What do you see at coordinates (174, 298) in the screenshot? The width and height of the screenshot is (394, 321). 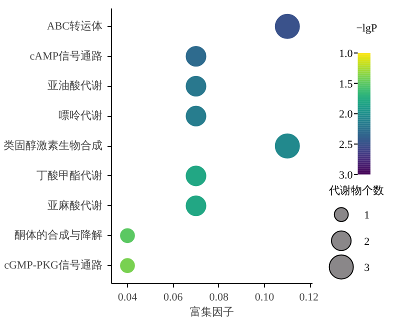 I see `x-tick-label: 0.06` at bounding box center [174, 298].